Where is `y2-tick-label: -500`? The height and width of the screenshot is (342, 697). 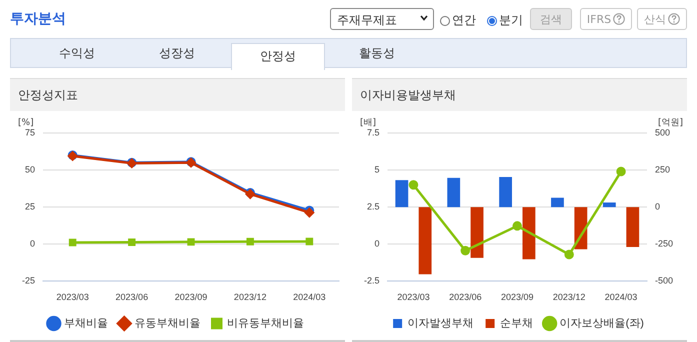
y2-tick-label: -500 is located at coordinates (663, 281).